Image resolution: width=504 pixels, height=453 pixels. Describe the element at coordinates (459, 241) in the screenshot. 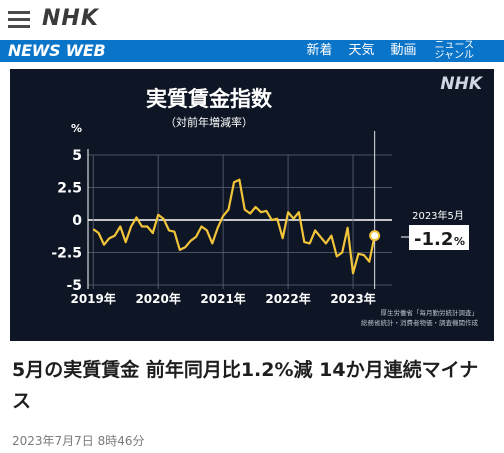

I see `callout-unit: %` at that location.